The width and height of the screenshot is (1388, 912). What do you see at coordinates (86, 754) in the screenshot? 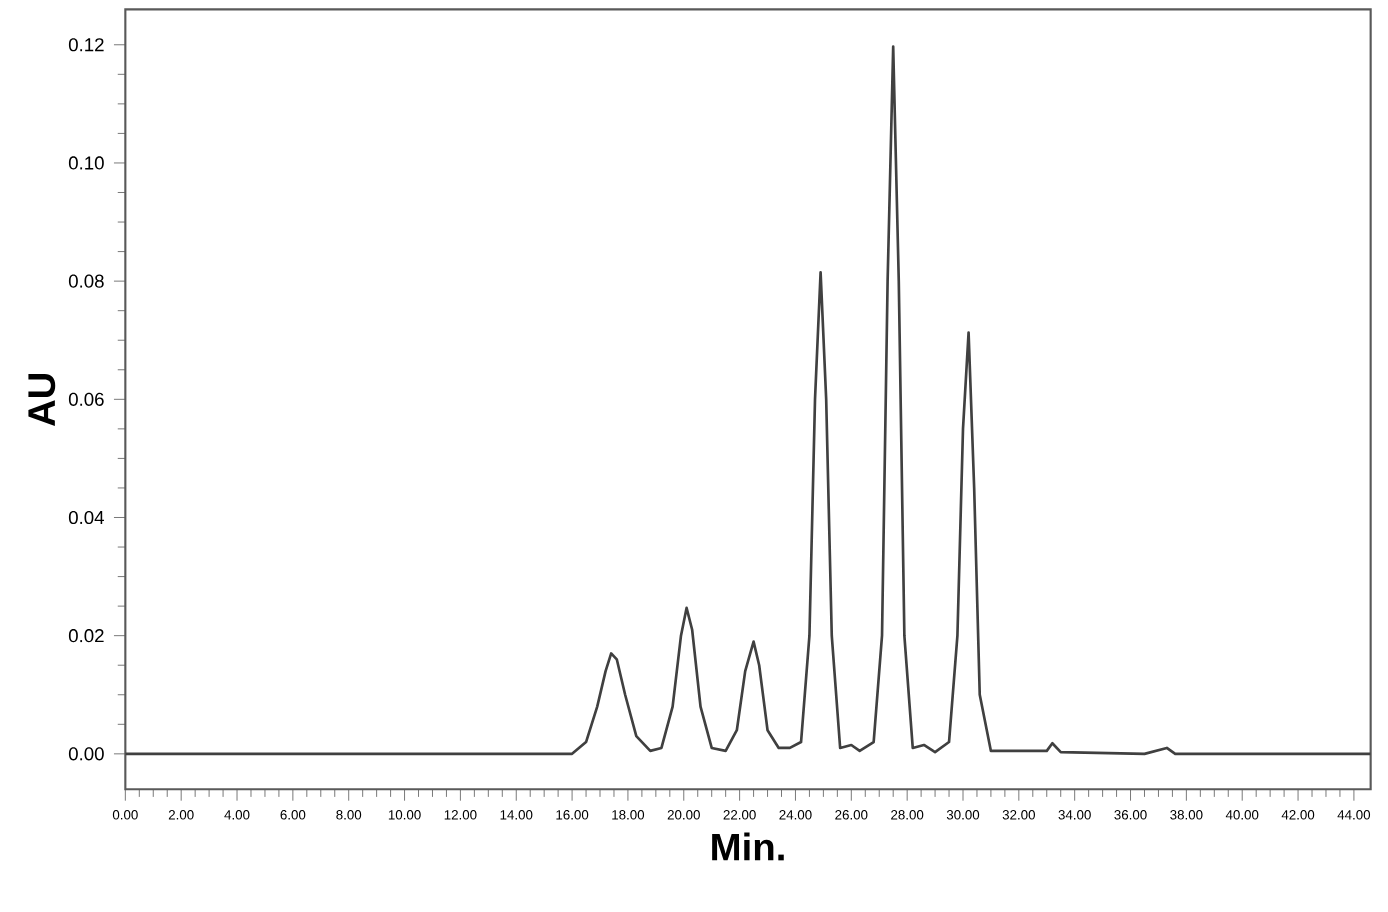
I see `y-tick-label: 0.00` at bounding box center [86, 754].